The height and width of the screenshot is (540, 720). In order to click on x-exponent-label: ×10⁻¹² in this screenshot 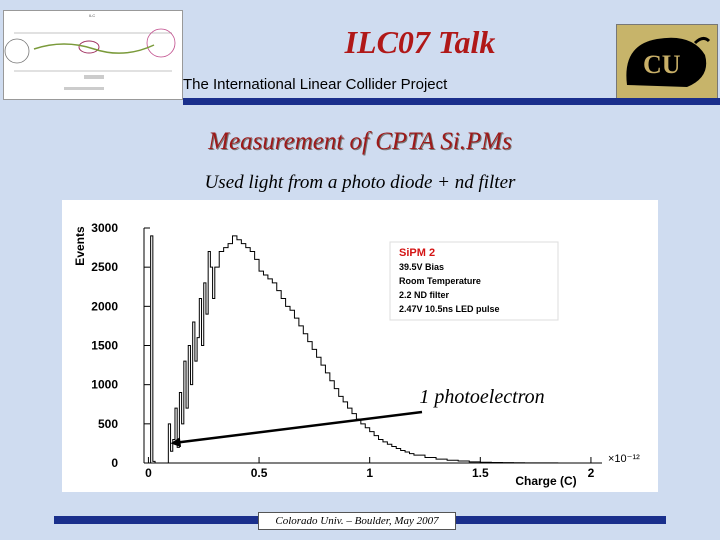, I will do `click(624, 459)`.